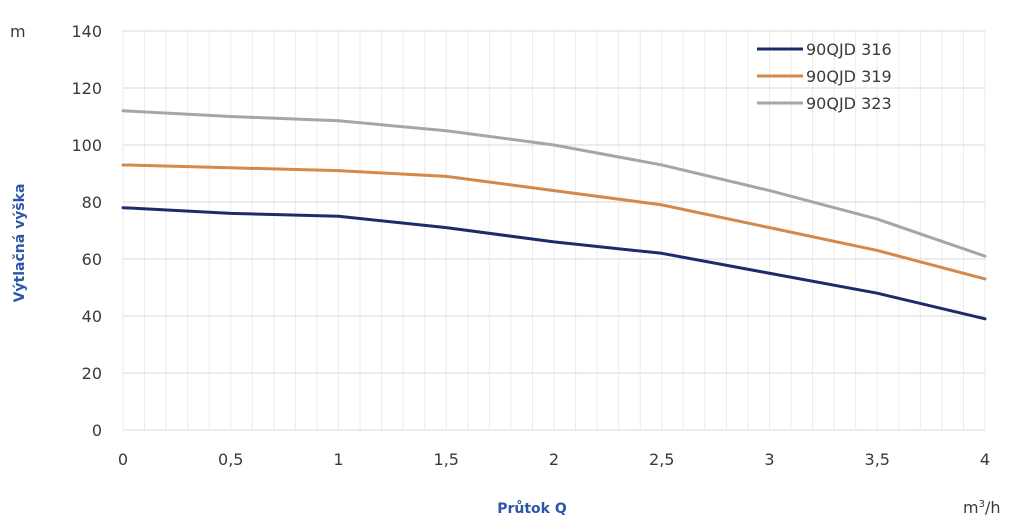  Describe the element at coordinates (86, 31) in the screenshot. I see `y-tick-label: 140` at that location.